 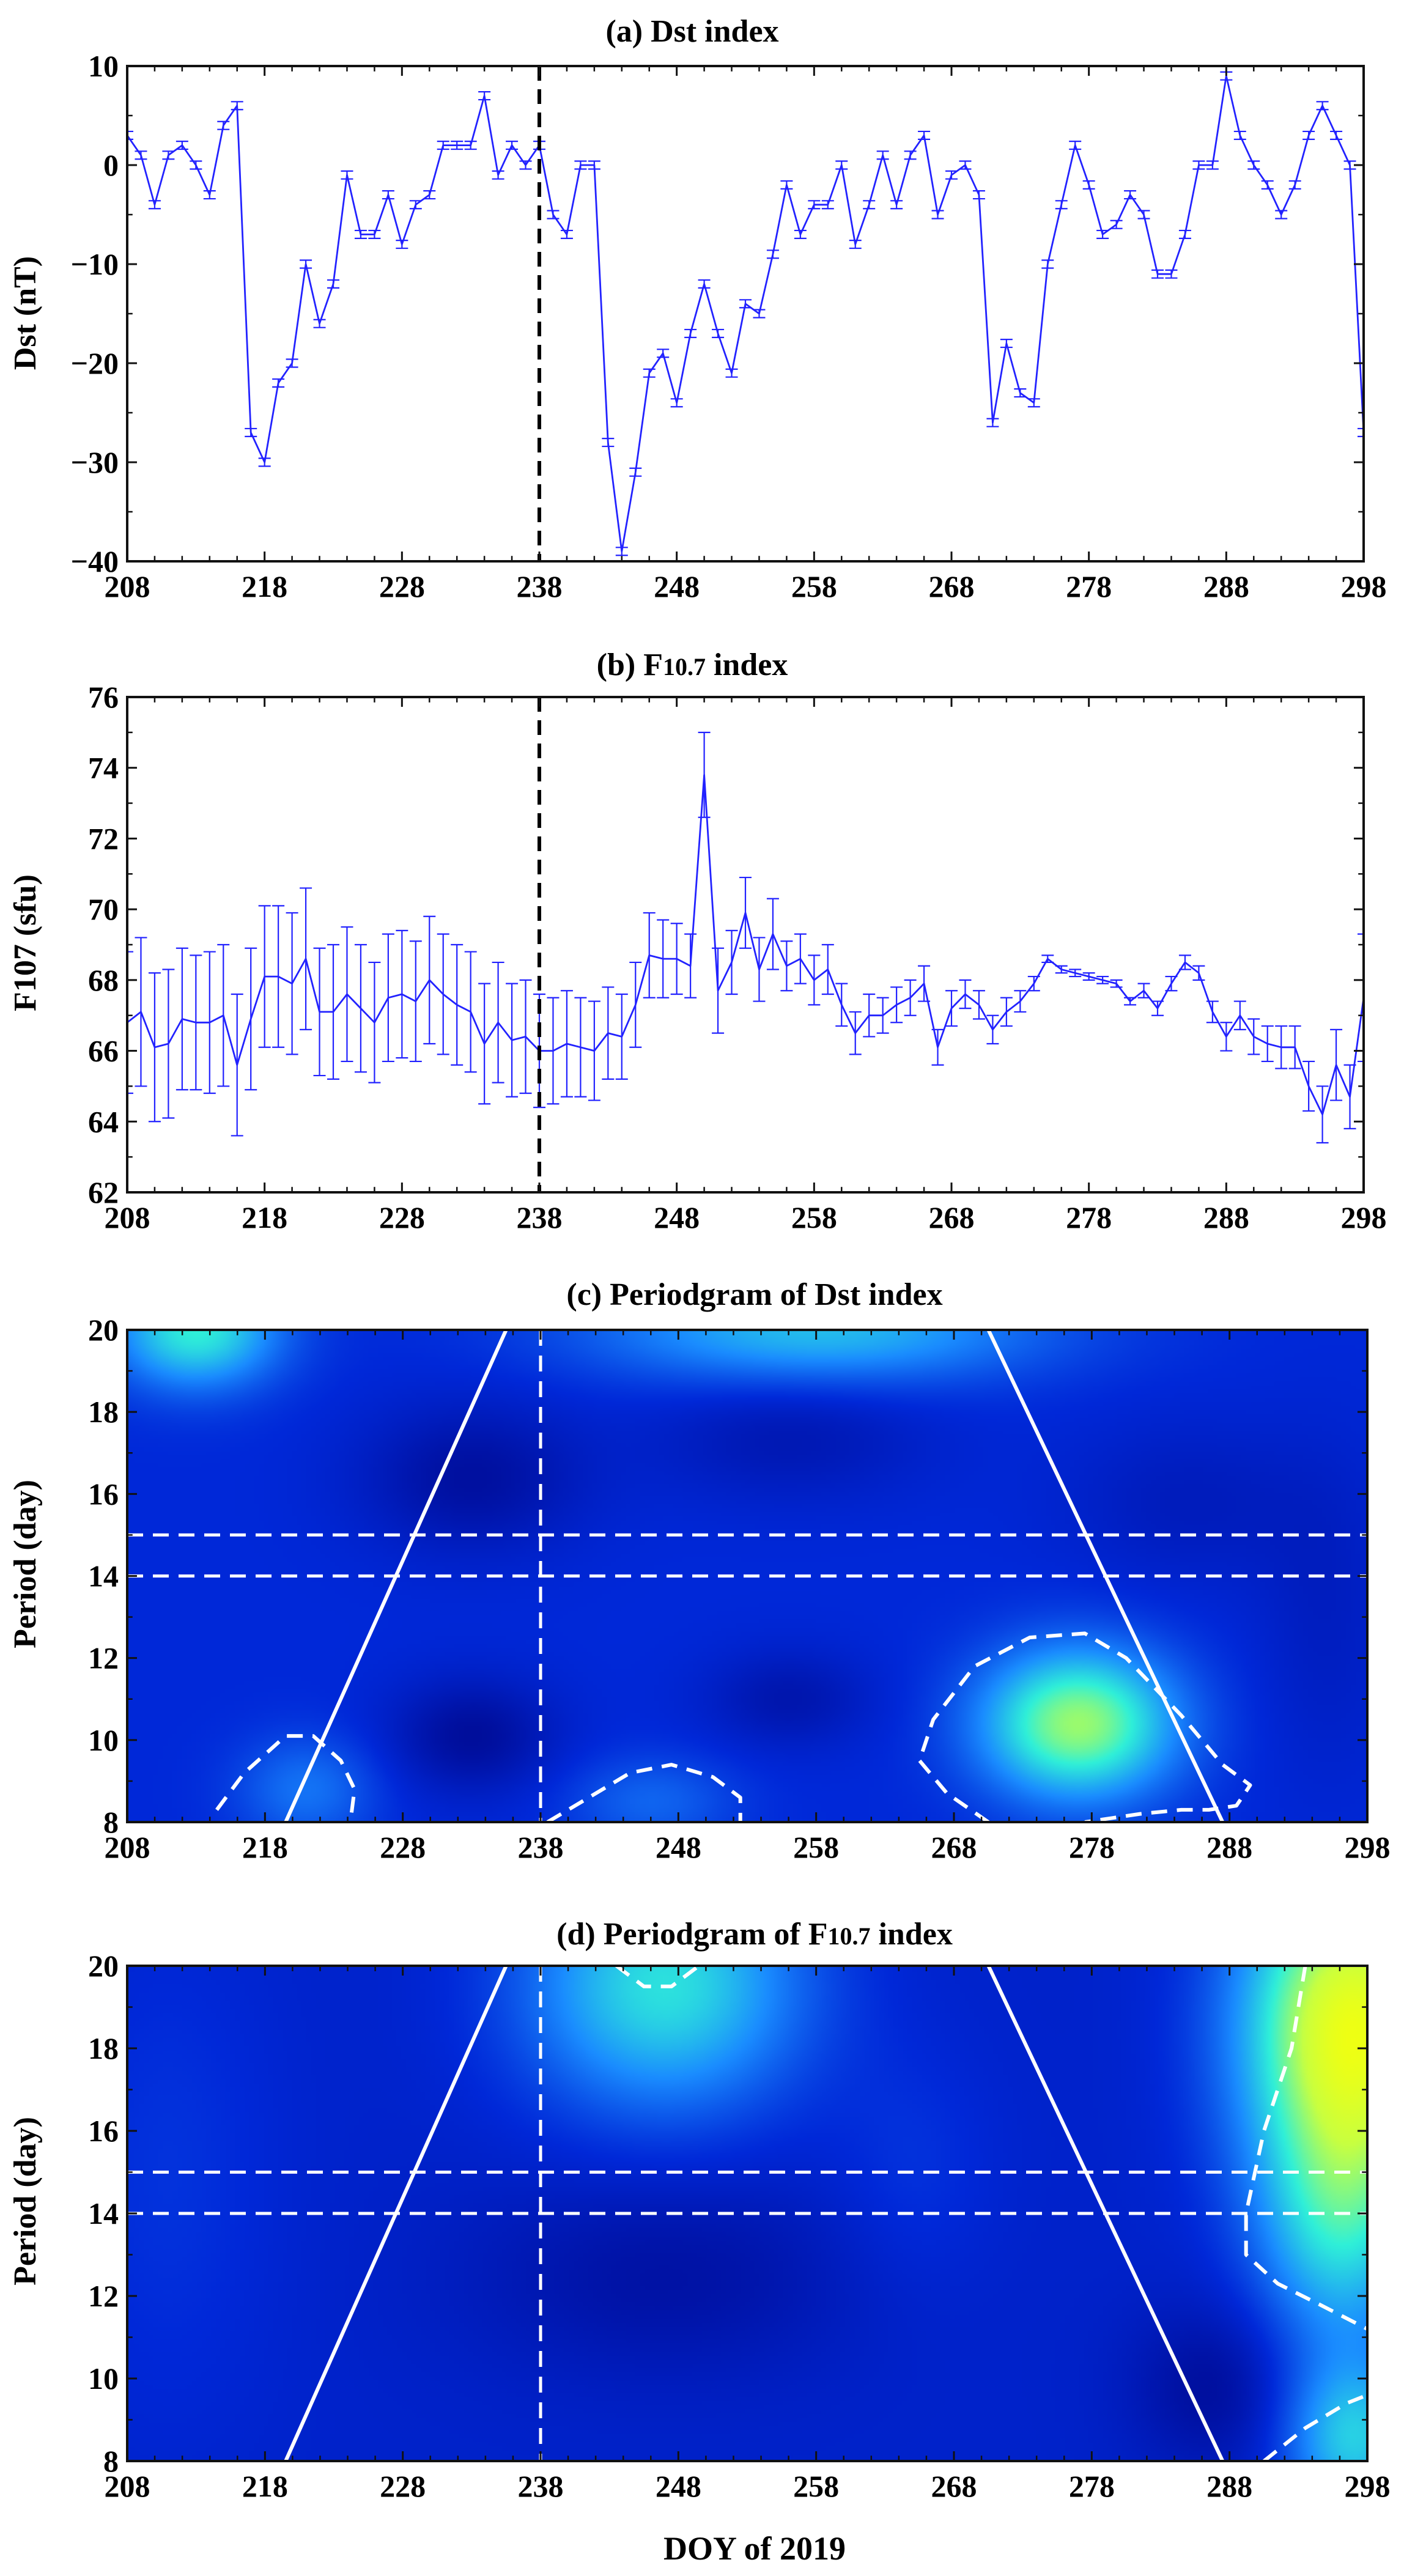 What do you see at coordinates (691, 31) in the screenshot?
I see `panel-a-title: (a) Dst index` at bounding box center [691, 31].